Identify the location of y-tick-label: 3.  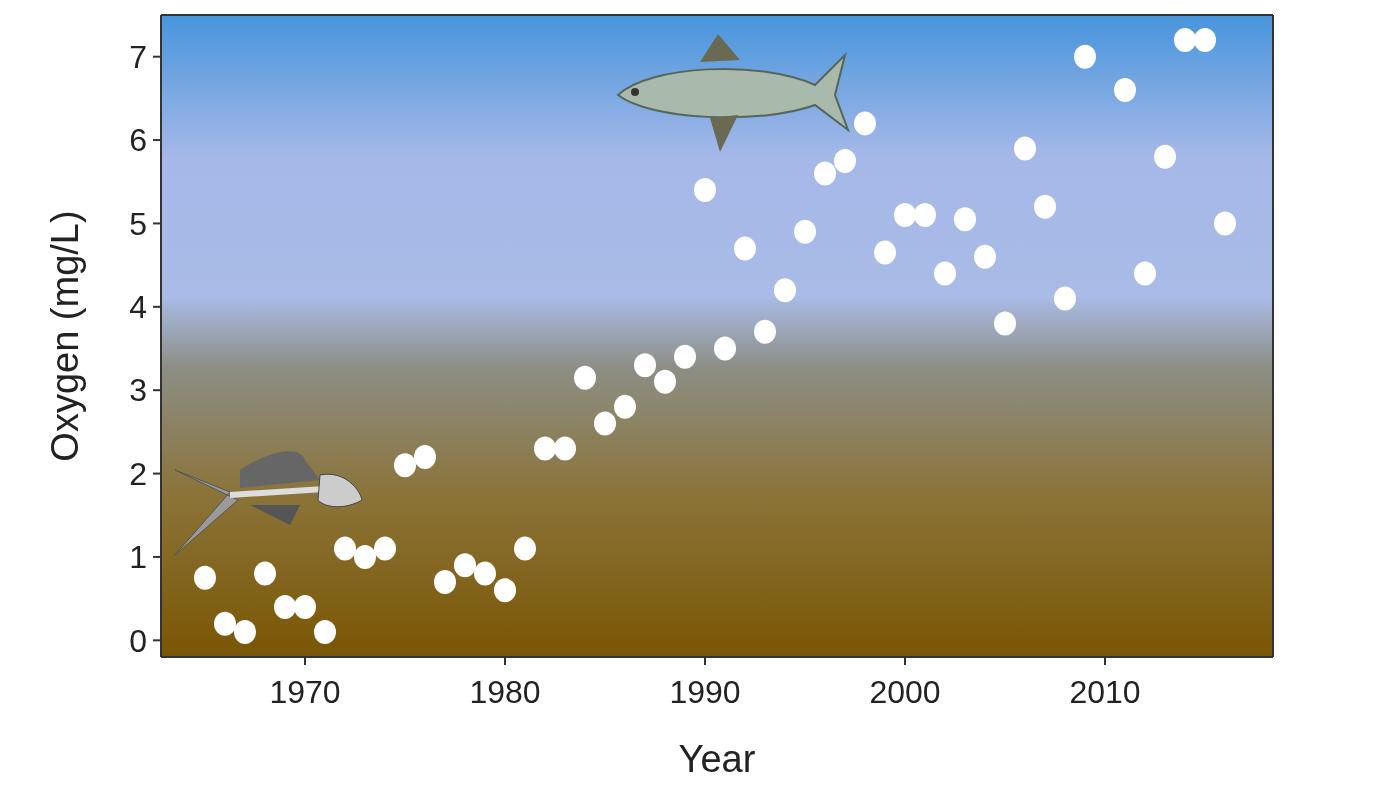
(138, 390).